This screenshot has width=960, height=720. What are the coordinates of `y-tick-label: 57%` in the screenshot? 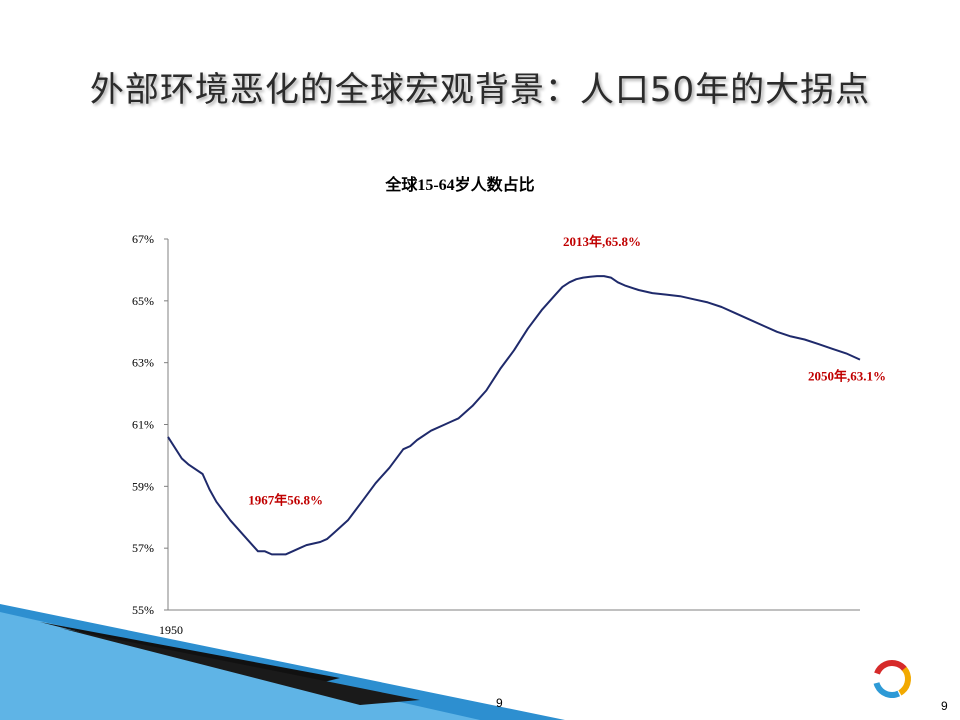 It's located at (143, 548).